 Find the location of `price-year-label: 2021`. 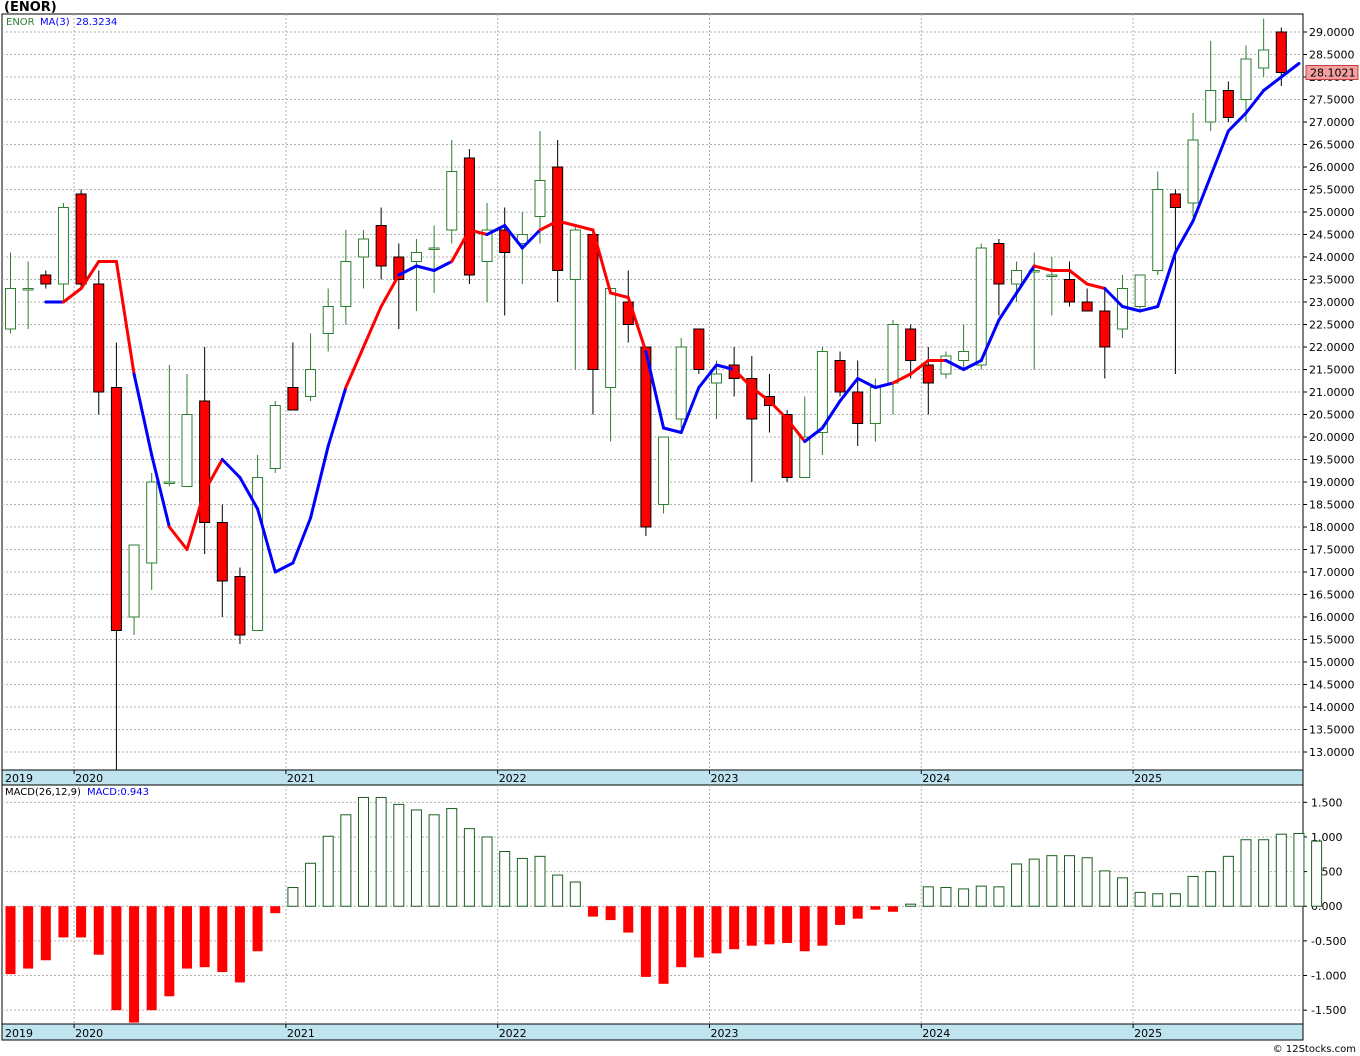

price-year-label: 2021 is located at coordinates (301, 778).